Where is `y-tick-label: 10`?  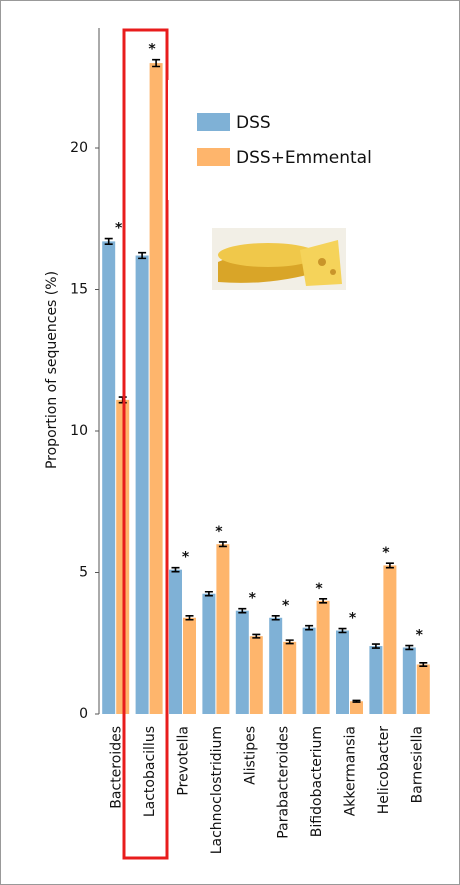 y-tick-label: 10 is located at coordinates (79, 431).